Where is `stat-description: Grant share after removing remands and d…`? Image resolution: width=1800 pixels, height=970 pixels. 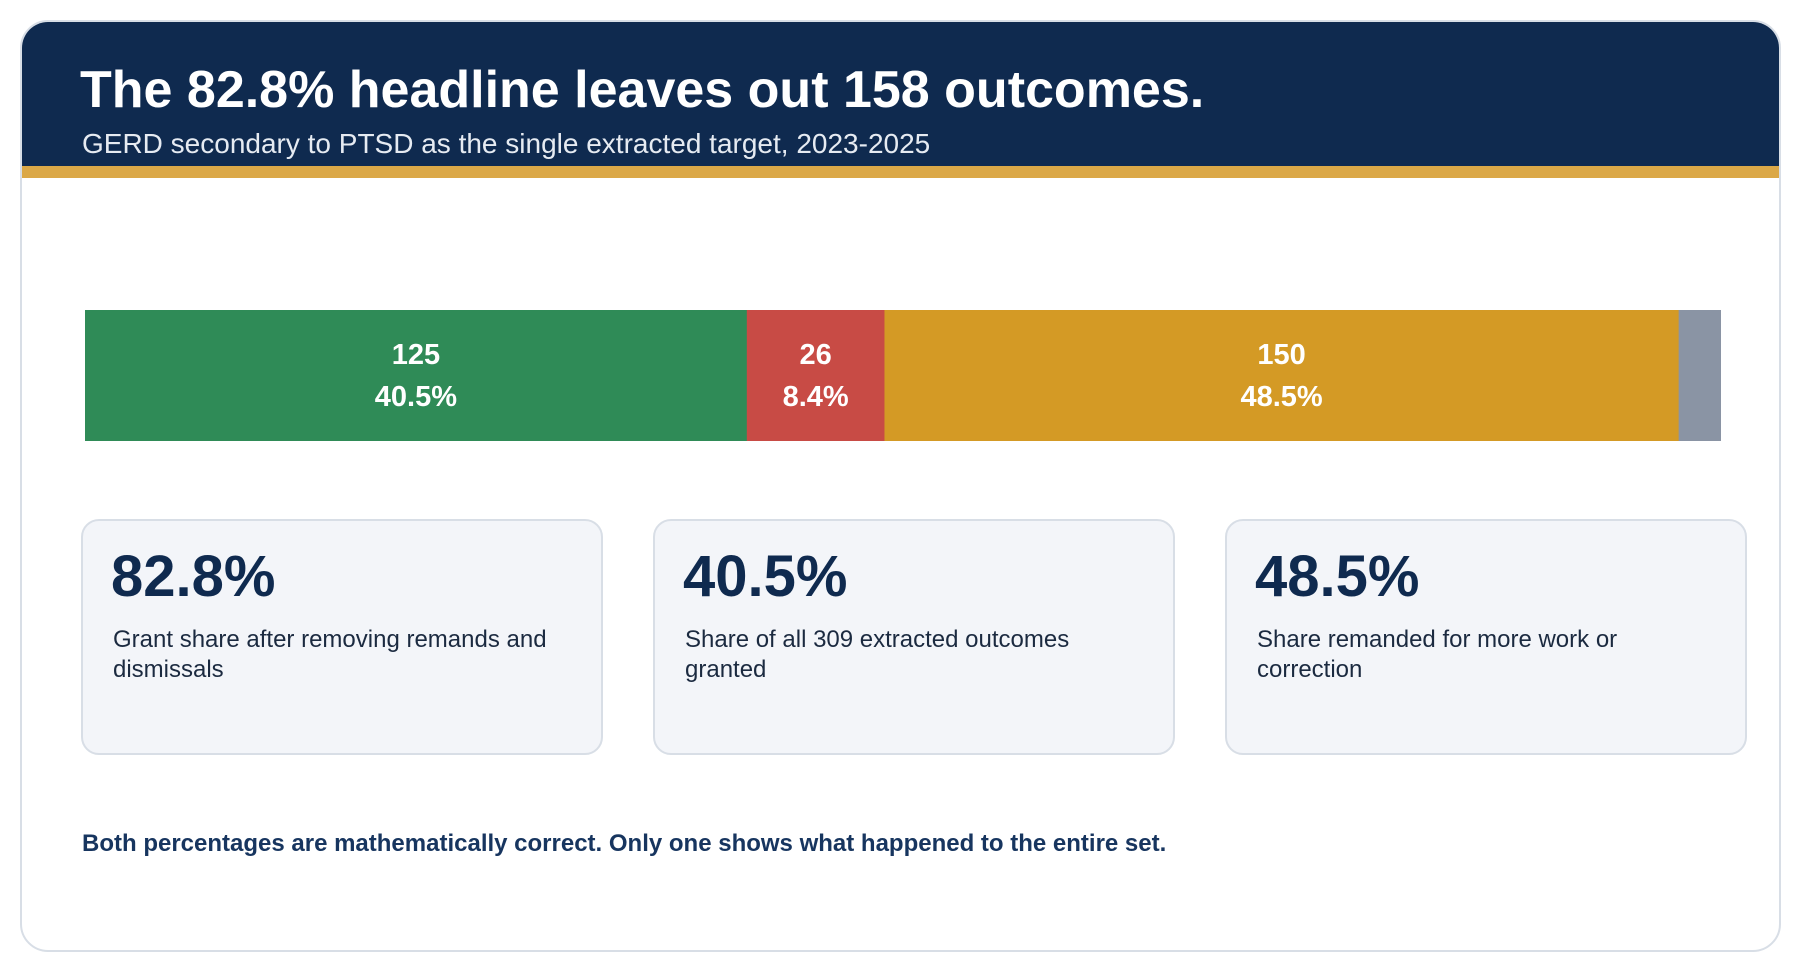 stat-description: Grant share after removing remands and d… is located at coordinates (330, 654).